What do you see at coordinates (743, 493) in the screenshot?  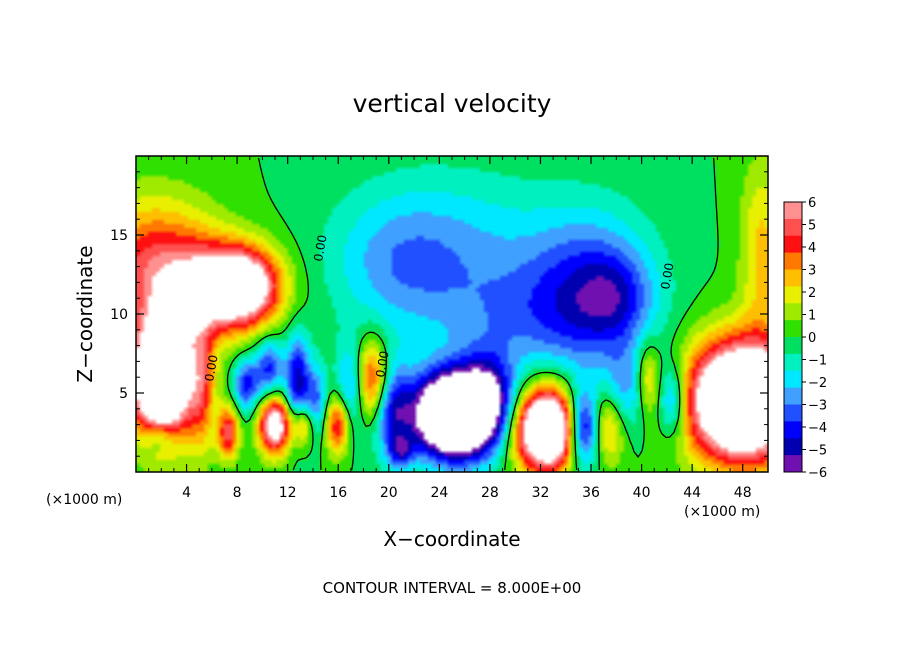 I see `x-tick-label: 48` at bounding box center [743, 493].